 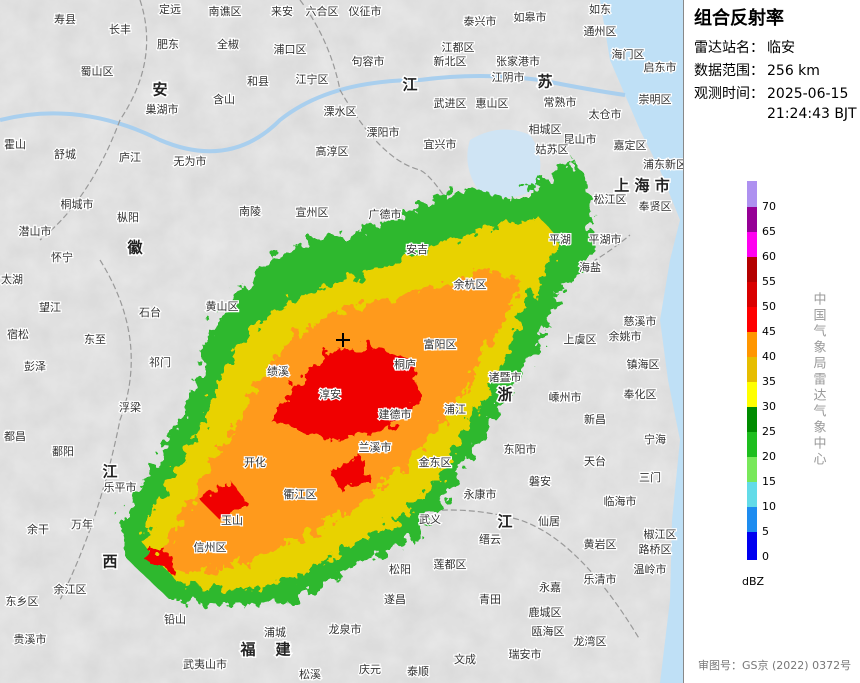 What do you see at coordinates (470, 284) in the screenshot?
I see `map-label: 余杭区` at bounding box center [470, 284].